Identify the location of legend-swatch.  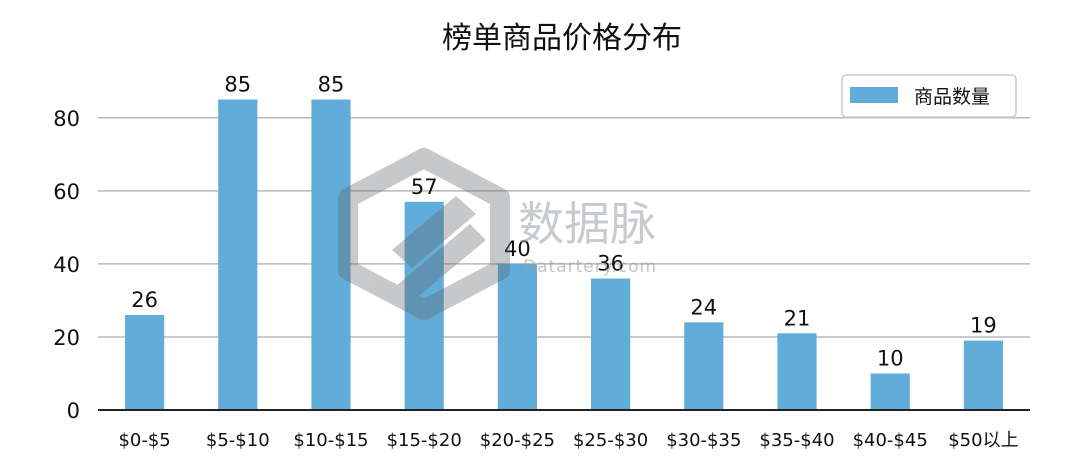
(874, 95).